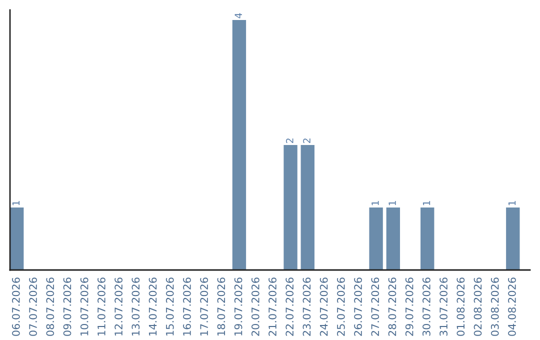 The width and height of the screenshot is (540, 340). I want to click on x-tick-label: 03.08.2026, so click(494, 307).